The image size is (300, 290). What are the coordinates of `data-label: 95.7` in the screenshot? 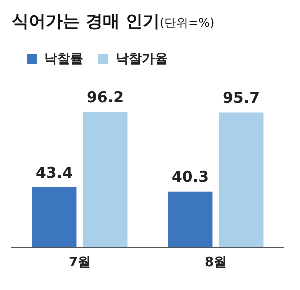 It's located at (241, 98).